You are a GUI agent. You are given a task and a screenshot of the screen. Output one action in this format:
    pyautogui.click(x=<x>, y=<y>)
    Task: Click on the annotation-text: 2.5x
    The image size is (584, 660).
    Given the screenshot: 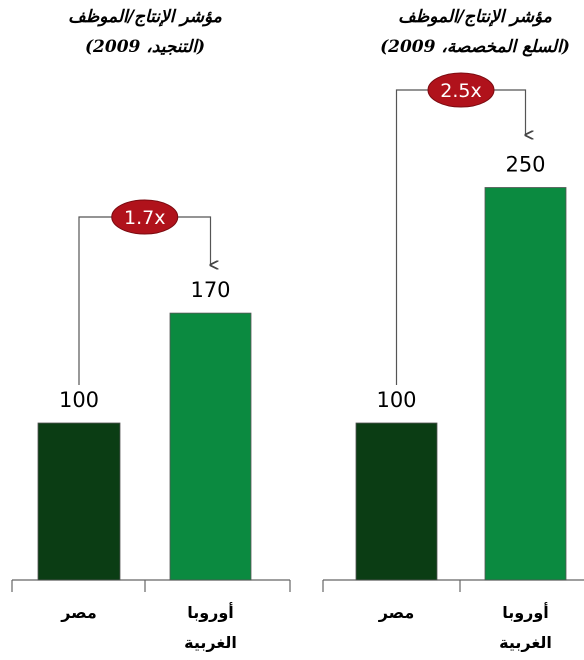 What is the action you would take?
    pyautogui.click(x=460, y=91)
    